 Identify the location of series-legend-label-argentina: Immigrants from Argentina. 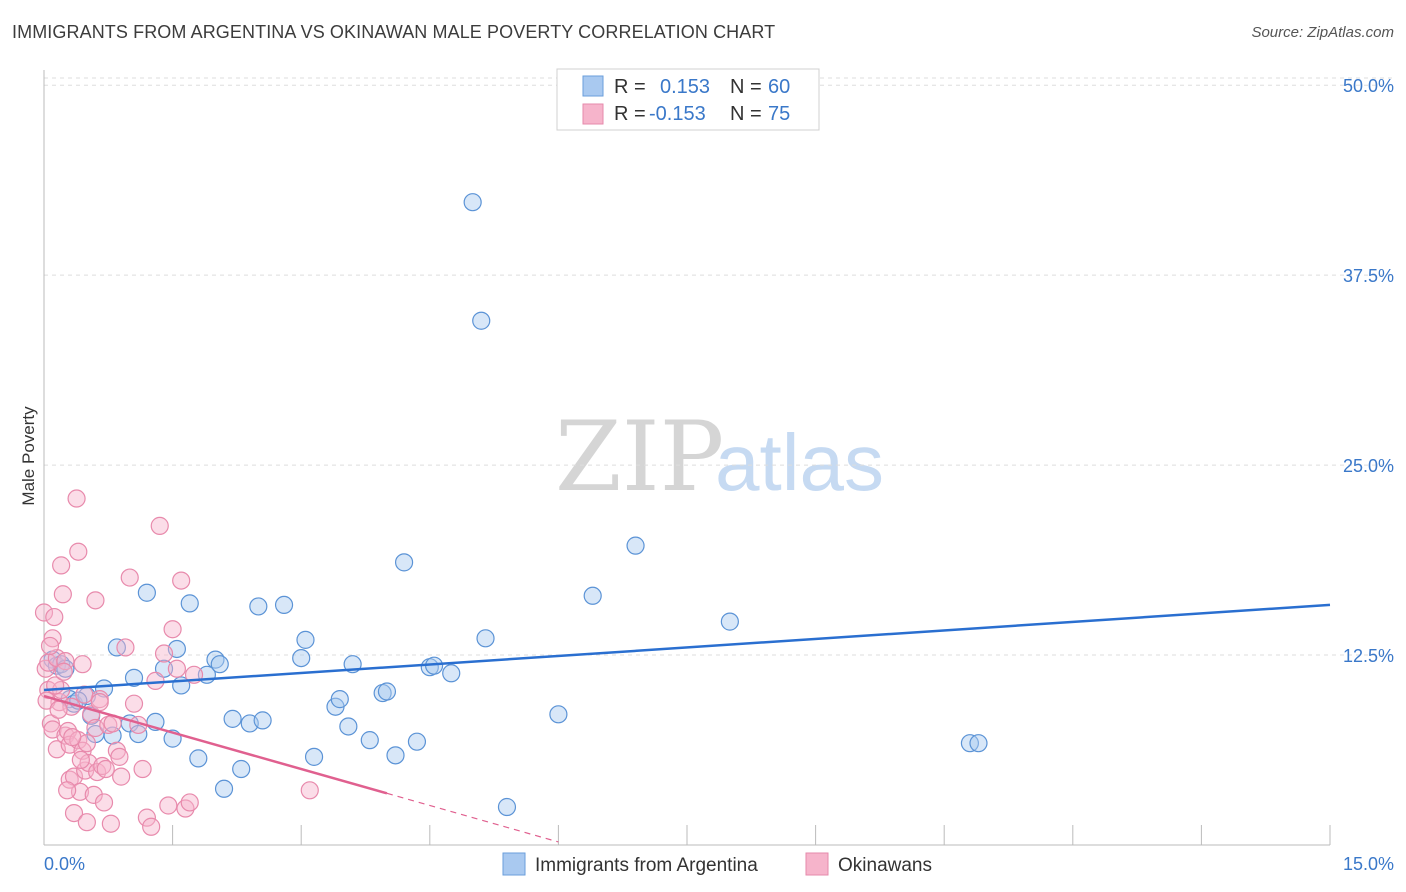
(646, 865).